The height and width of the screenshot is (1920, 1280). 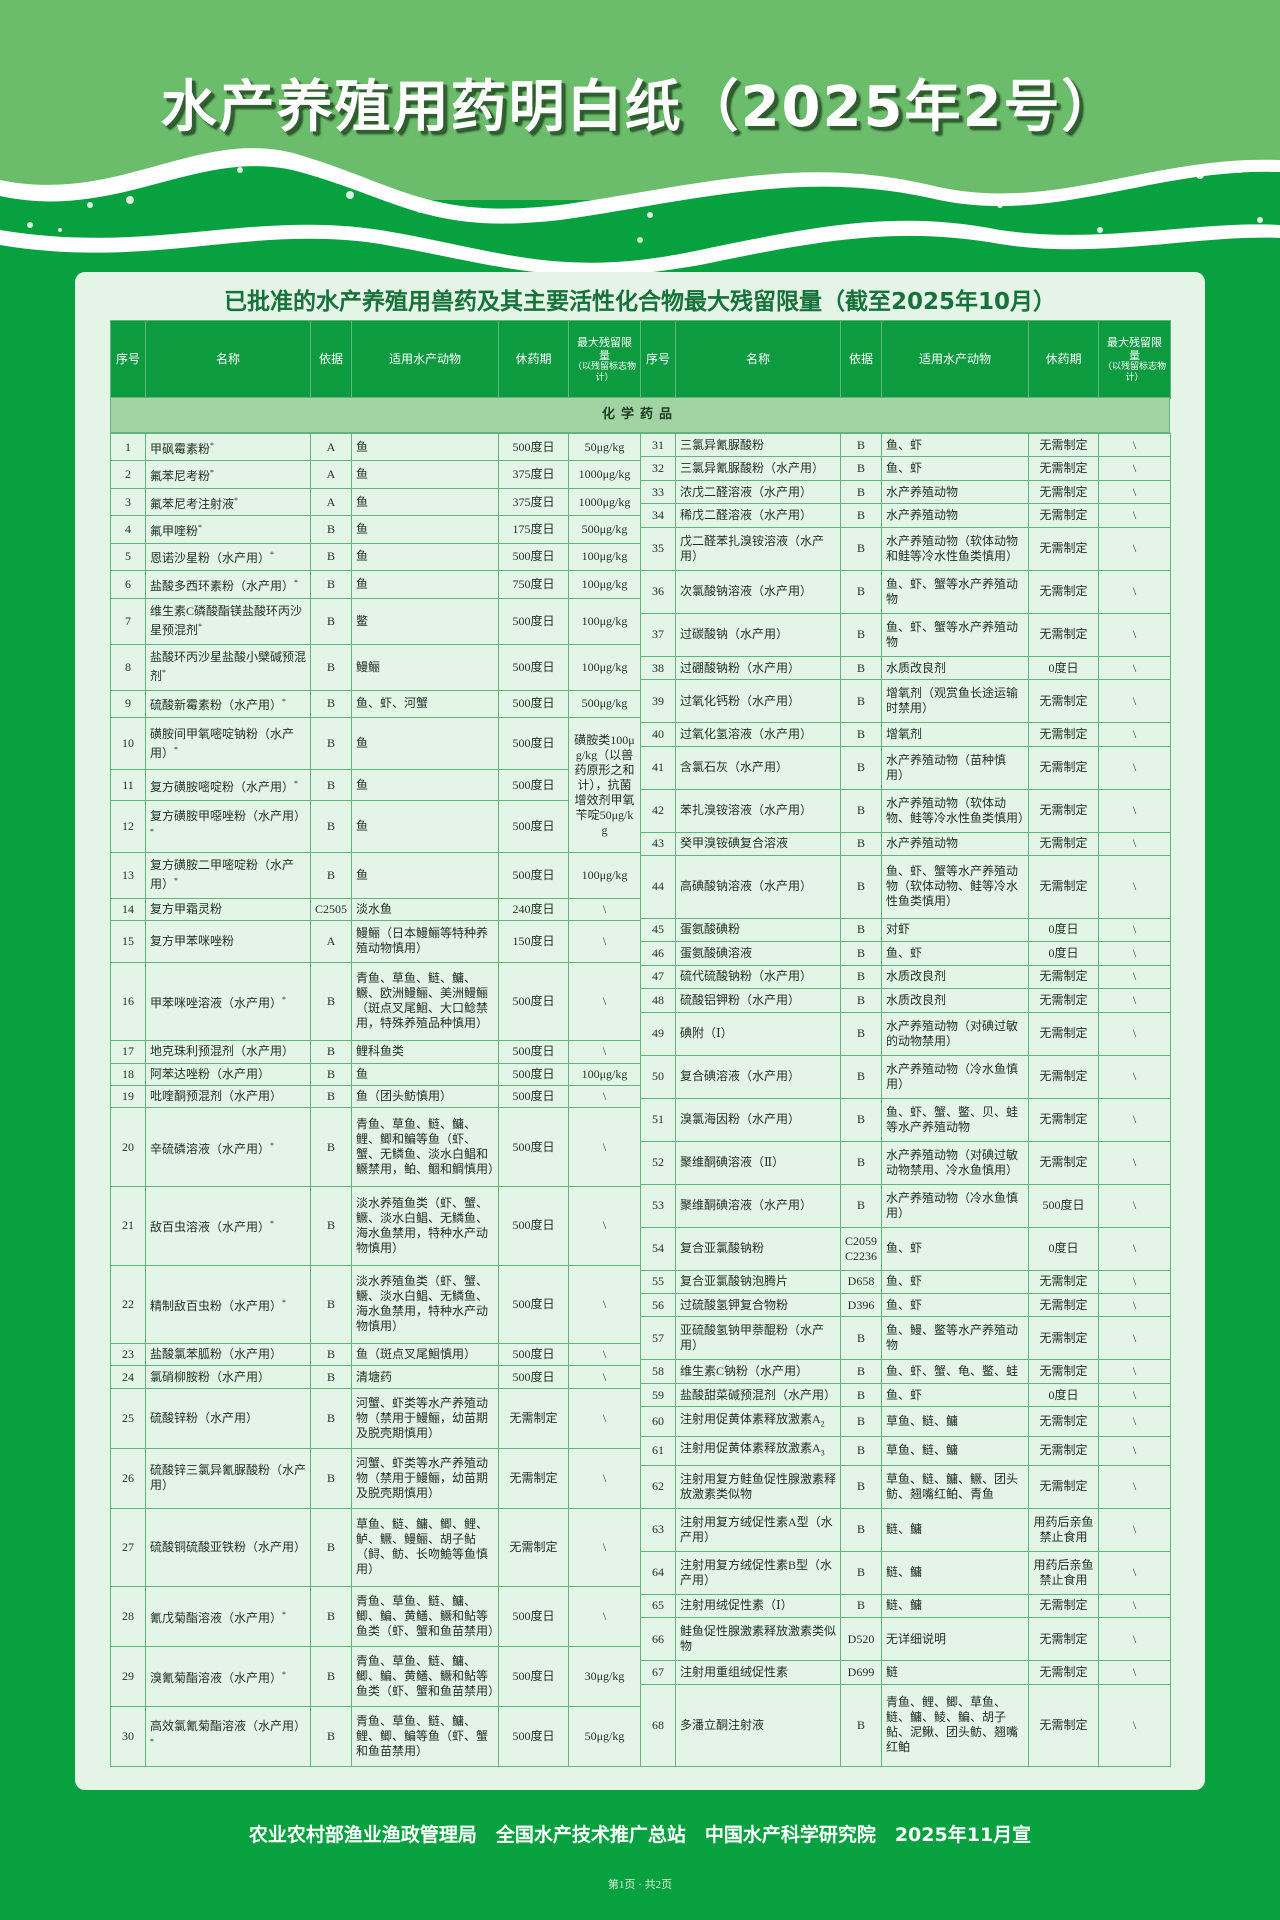 What do you see at coordinates (216, 1096) in the screenshot?
I see `drug-name: 吡喹酮预混剂（水产用）` at bounding box center [216, 1096].